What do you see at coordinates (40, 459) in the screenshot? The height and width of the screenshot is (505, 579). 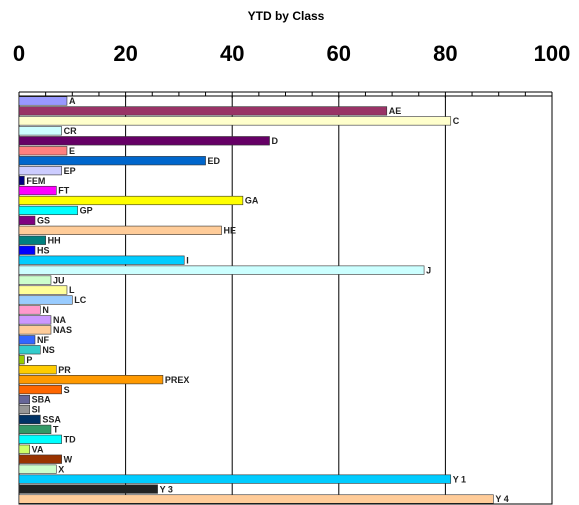 I see `bar-w` at bounding box center [40, 459].